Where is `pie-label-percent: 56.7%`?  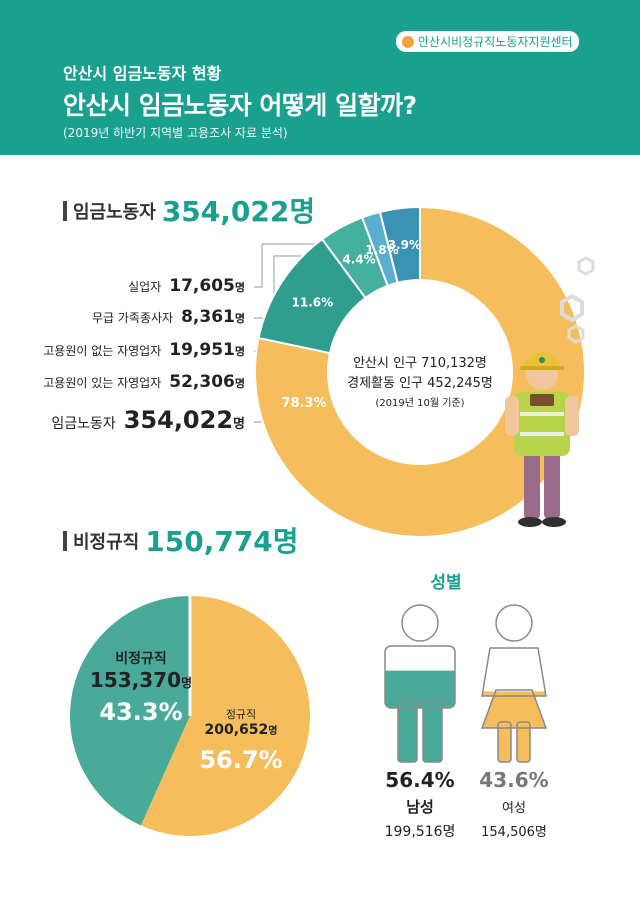
pie-label-percent: 56.7% is located at coordinates (241, 760).